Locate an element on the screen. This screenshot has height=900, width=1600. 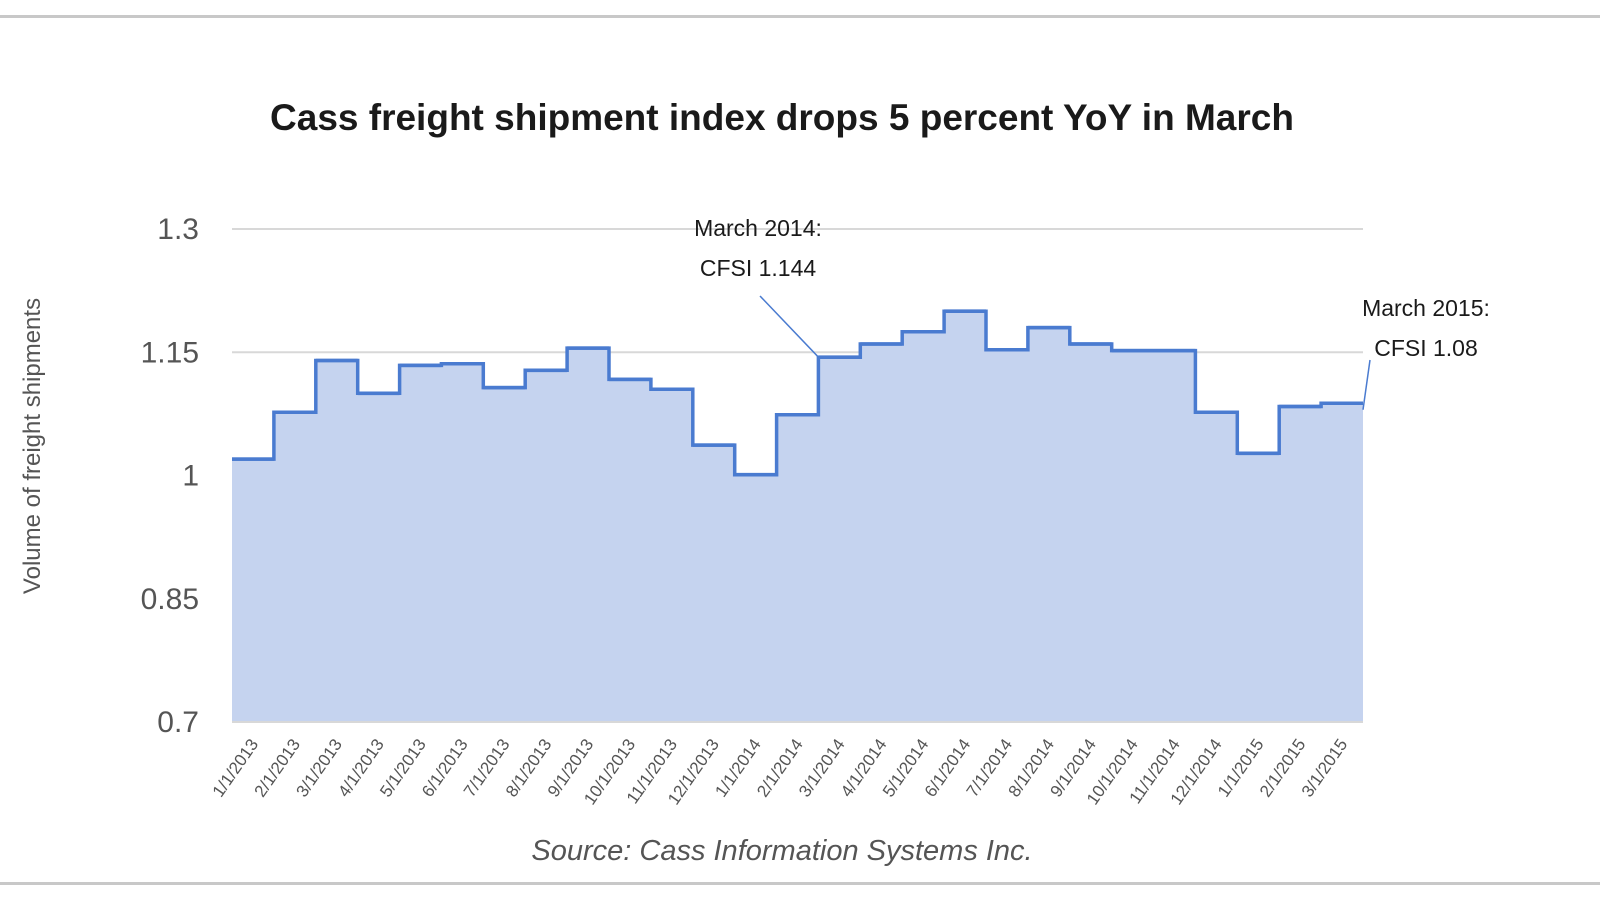
source-note: Source: Cass Information Systems Inc. is located at coordinates (781, 851).